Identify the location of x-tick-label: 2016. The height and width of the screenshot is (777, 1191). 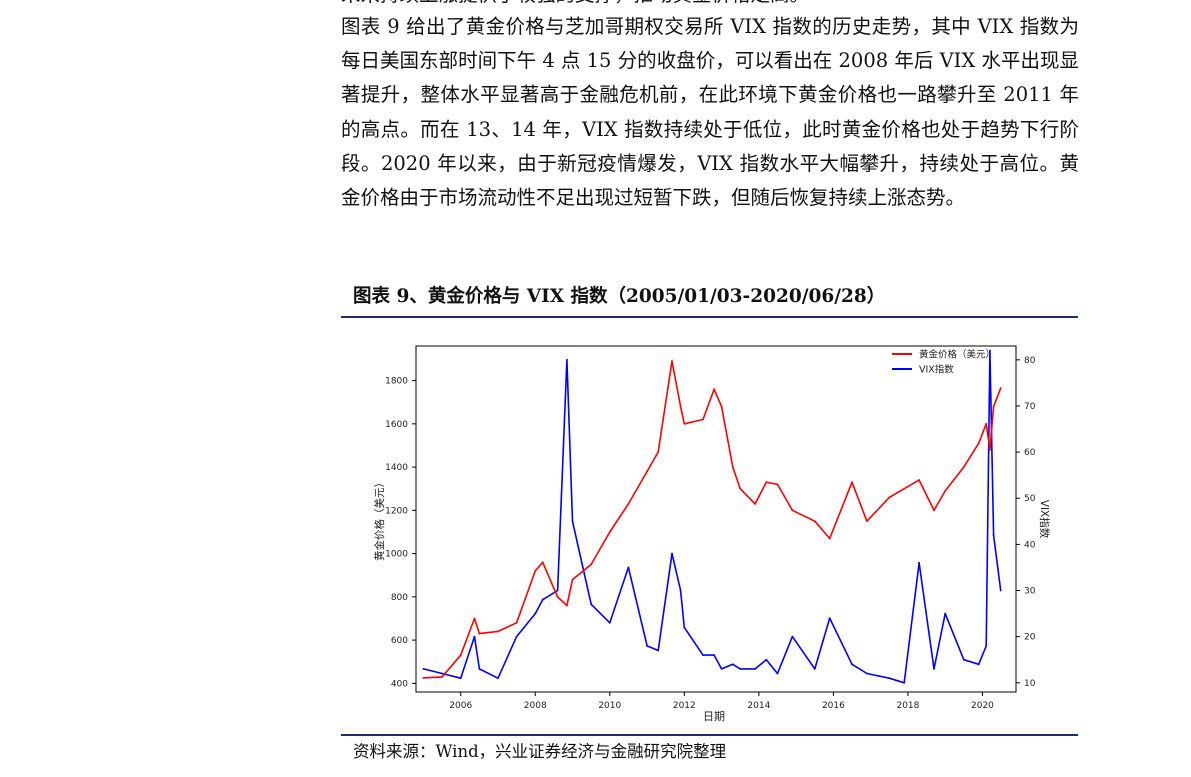
(833, 706).